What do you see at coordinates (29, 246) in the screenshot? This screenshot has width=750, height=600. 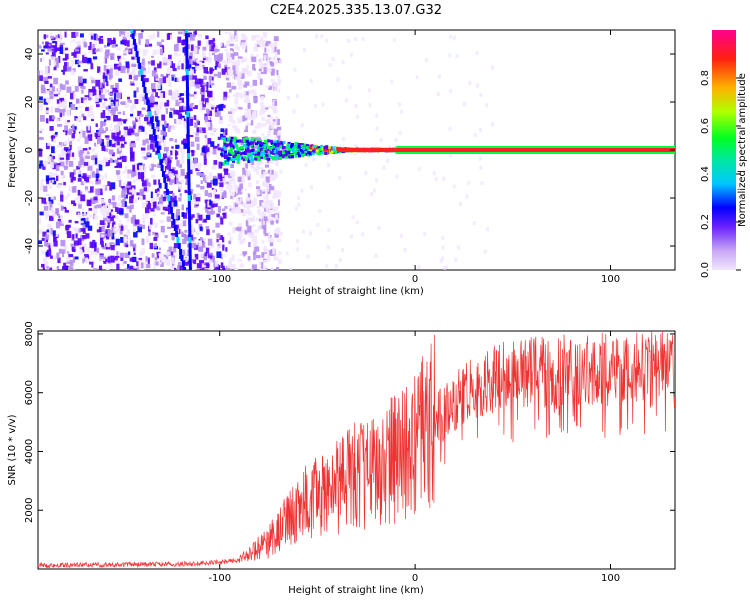 I see `y-tick-label: -40` at bounding box center [29, 246].